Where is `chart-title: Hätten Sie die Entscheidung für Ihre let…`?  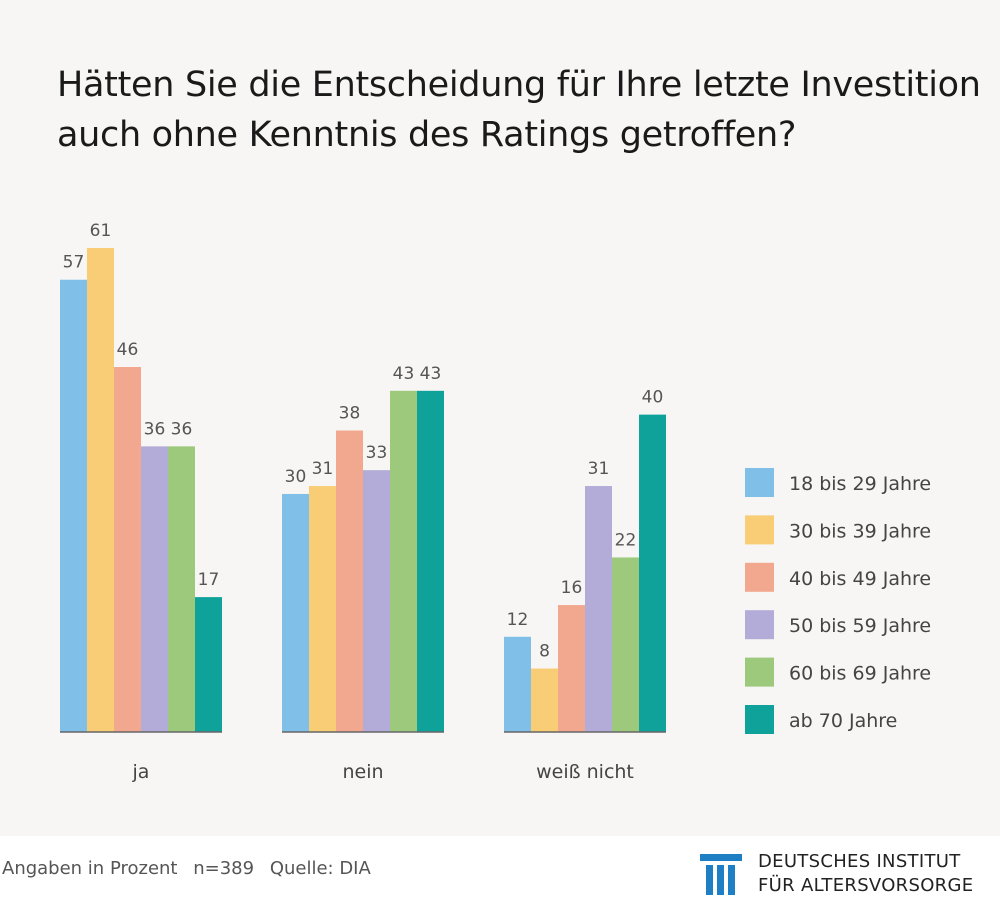 chart-title: Hätten Sie die Entscheidung für Ihre let… is located at coordinates (519, 110).